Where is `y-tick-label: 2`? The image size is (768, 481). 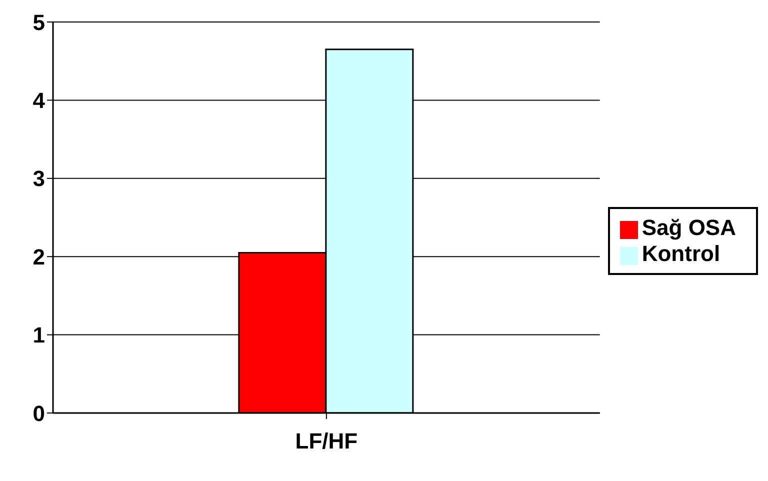
y-tick-label: 2 is located at coordinates (38, 257).